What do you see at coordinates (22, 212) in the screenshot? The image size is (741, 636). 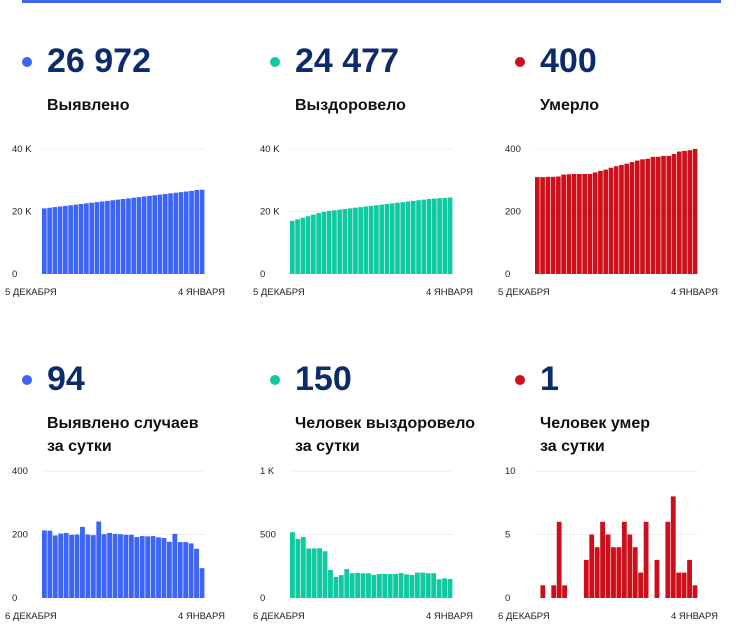 I see `y-tick-label: 20 K` at bounding box center [22, 212].